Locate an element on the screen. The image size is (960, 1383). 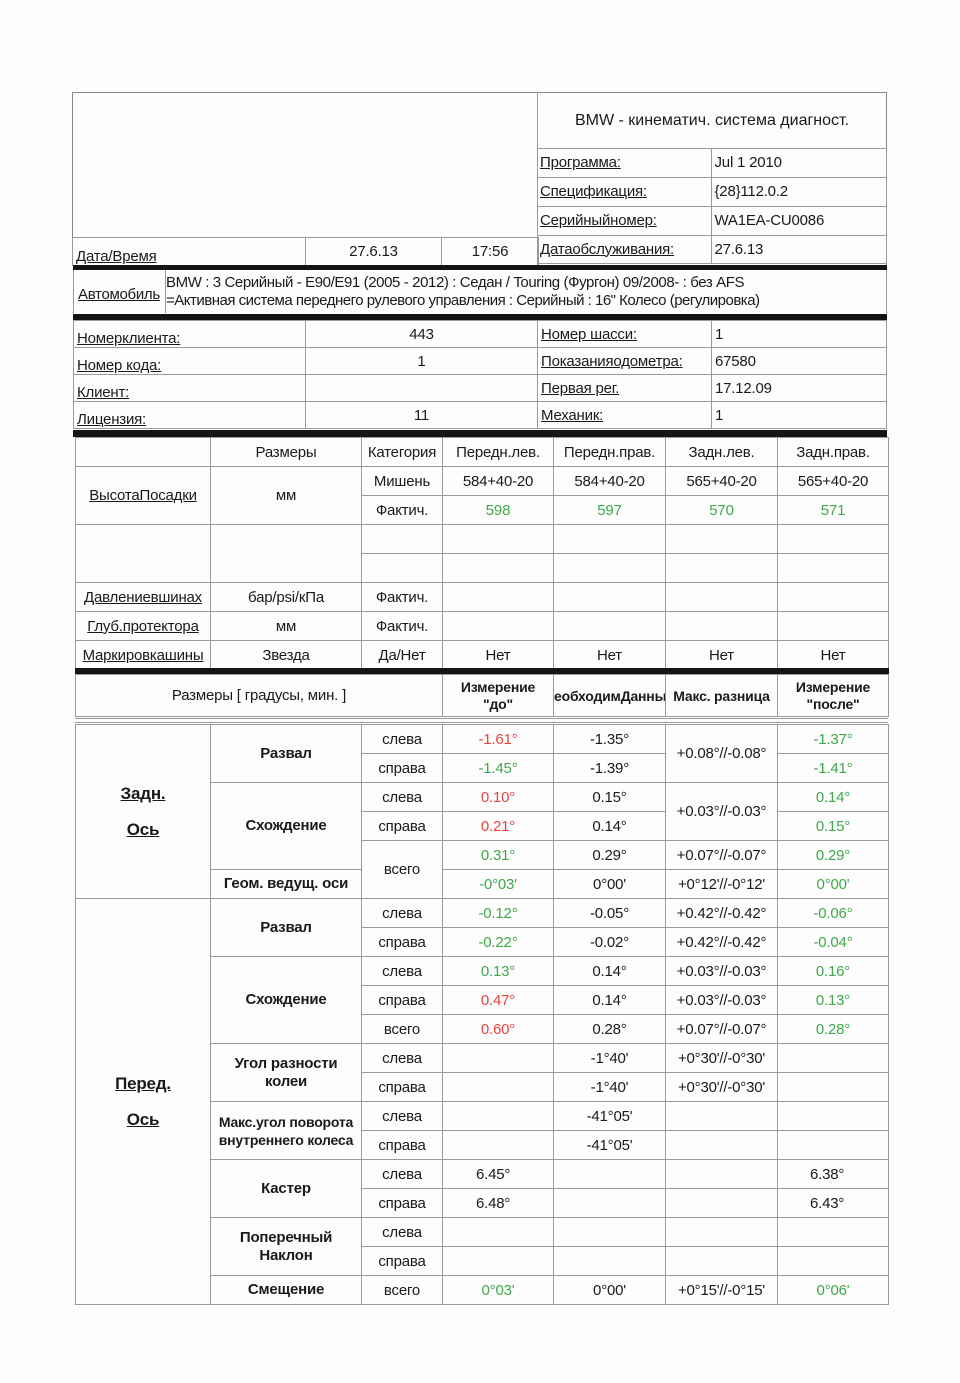
tolerance-value: +0.03°//-0.03° is located at coordinates (721, 811).